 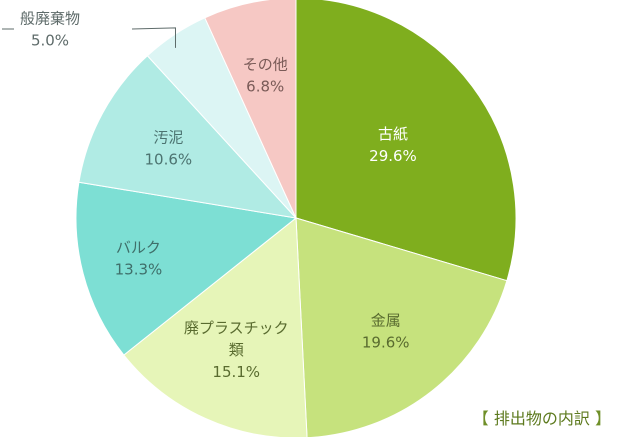 What do you see at coordinates (236, 372) in the screenshot?
I see `slice-value-2: 15.1%` at bounding box center [236, 372].